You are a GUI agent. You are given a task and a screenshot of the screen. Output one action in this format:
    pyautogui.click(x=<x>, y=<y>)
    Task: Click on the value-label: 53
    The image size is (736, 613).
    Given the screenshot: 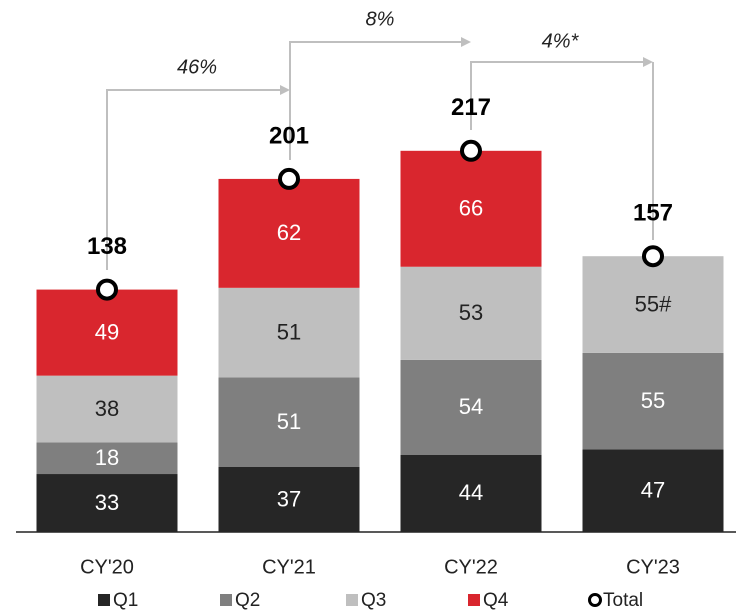 What is the action you would take?
    pyautogui.click(x=471, y=312)
    